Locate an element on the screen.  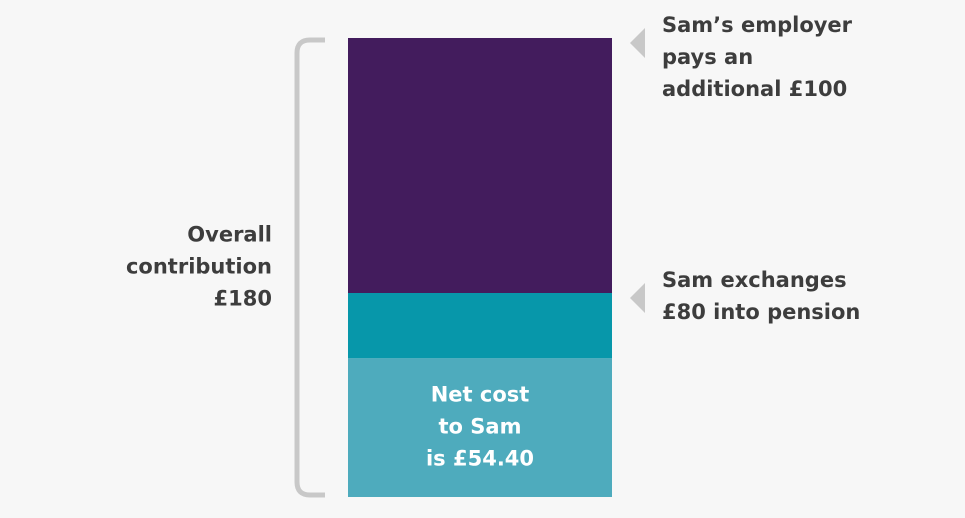
total-label: Overall is located at coordinates (229, 235).